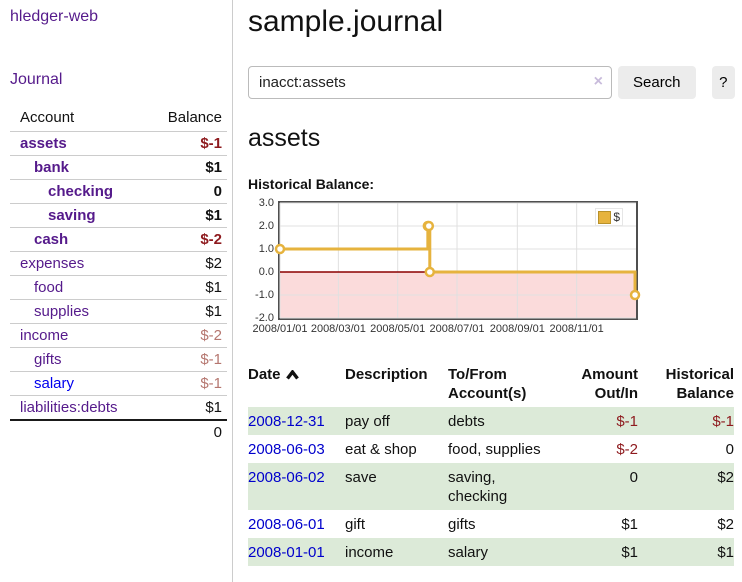 The image size is (742, 582). I want to click on y-tick-label: 1.0, so click(266, 248).